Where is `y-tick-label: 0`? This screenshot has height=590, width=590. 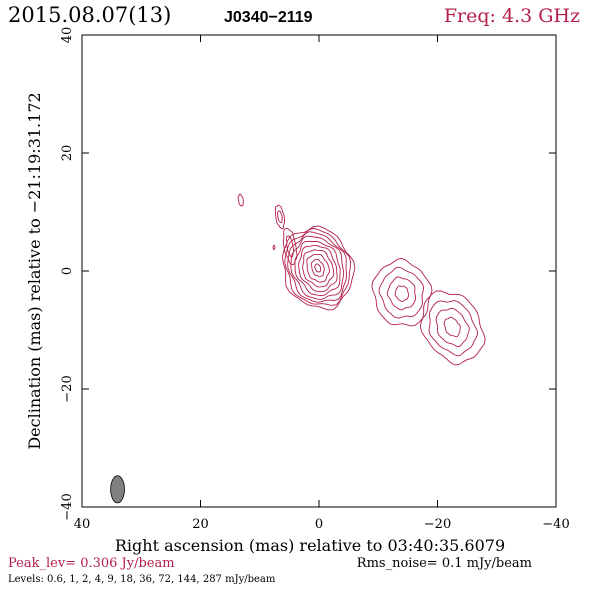 y-tick-label: 0 is located at coordinates (67, 271).